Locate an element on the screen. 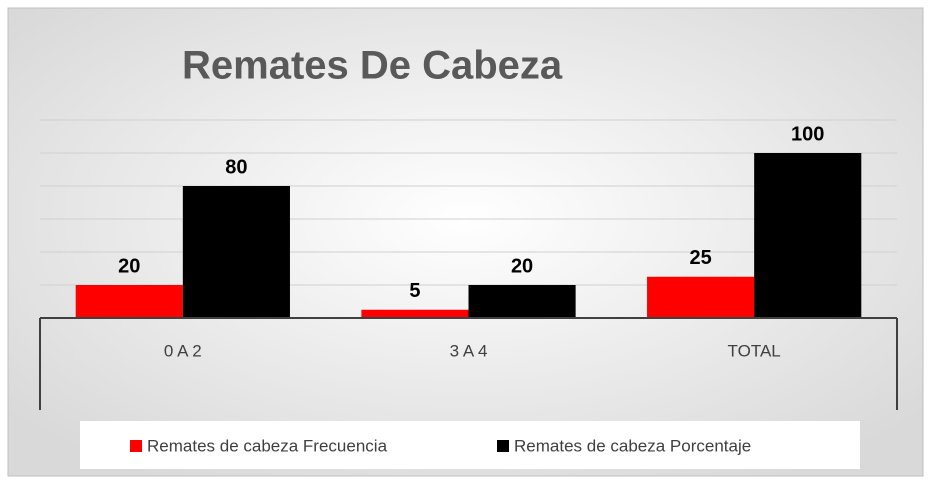 This screenshot has width=931, height=484. data-label: 80 is located at coordinates (236, 167).